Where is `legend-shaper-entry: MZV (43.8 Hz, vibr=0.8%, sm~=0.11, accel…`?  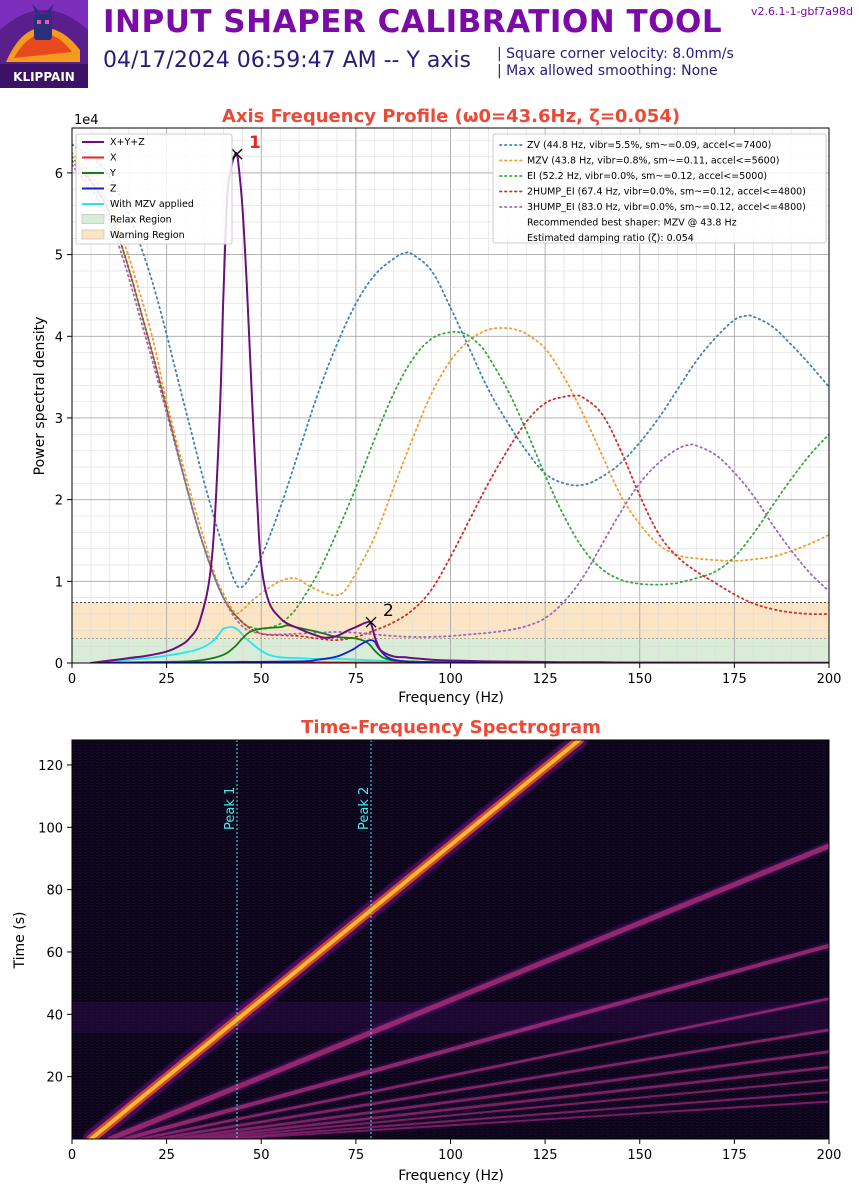 legend-shaper-entry: MZV (43.8 Hz, vibr=0.8%, sm~=0.11, accel… is located at coordinates (653, 161).